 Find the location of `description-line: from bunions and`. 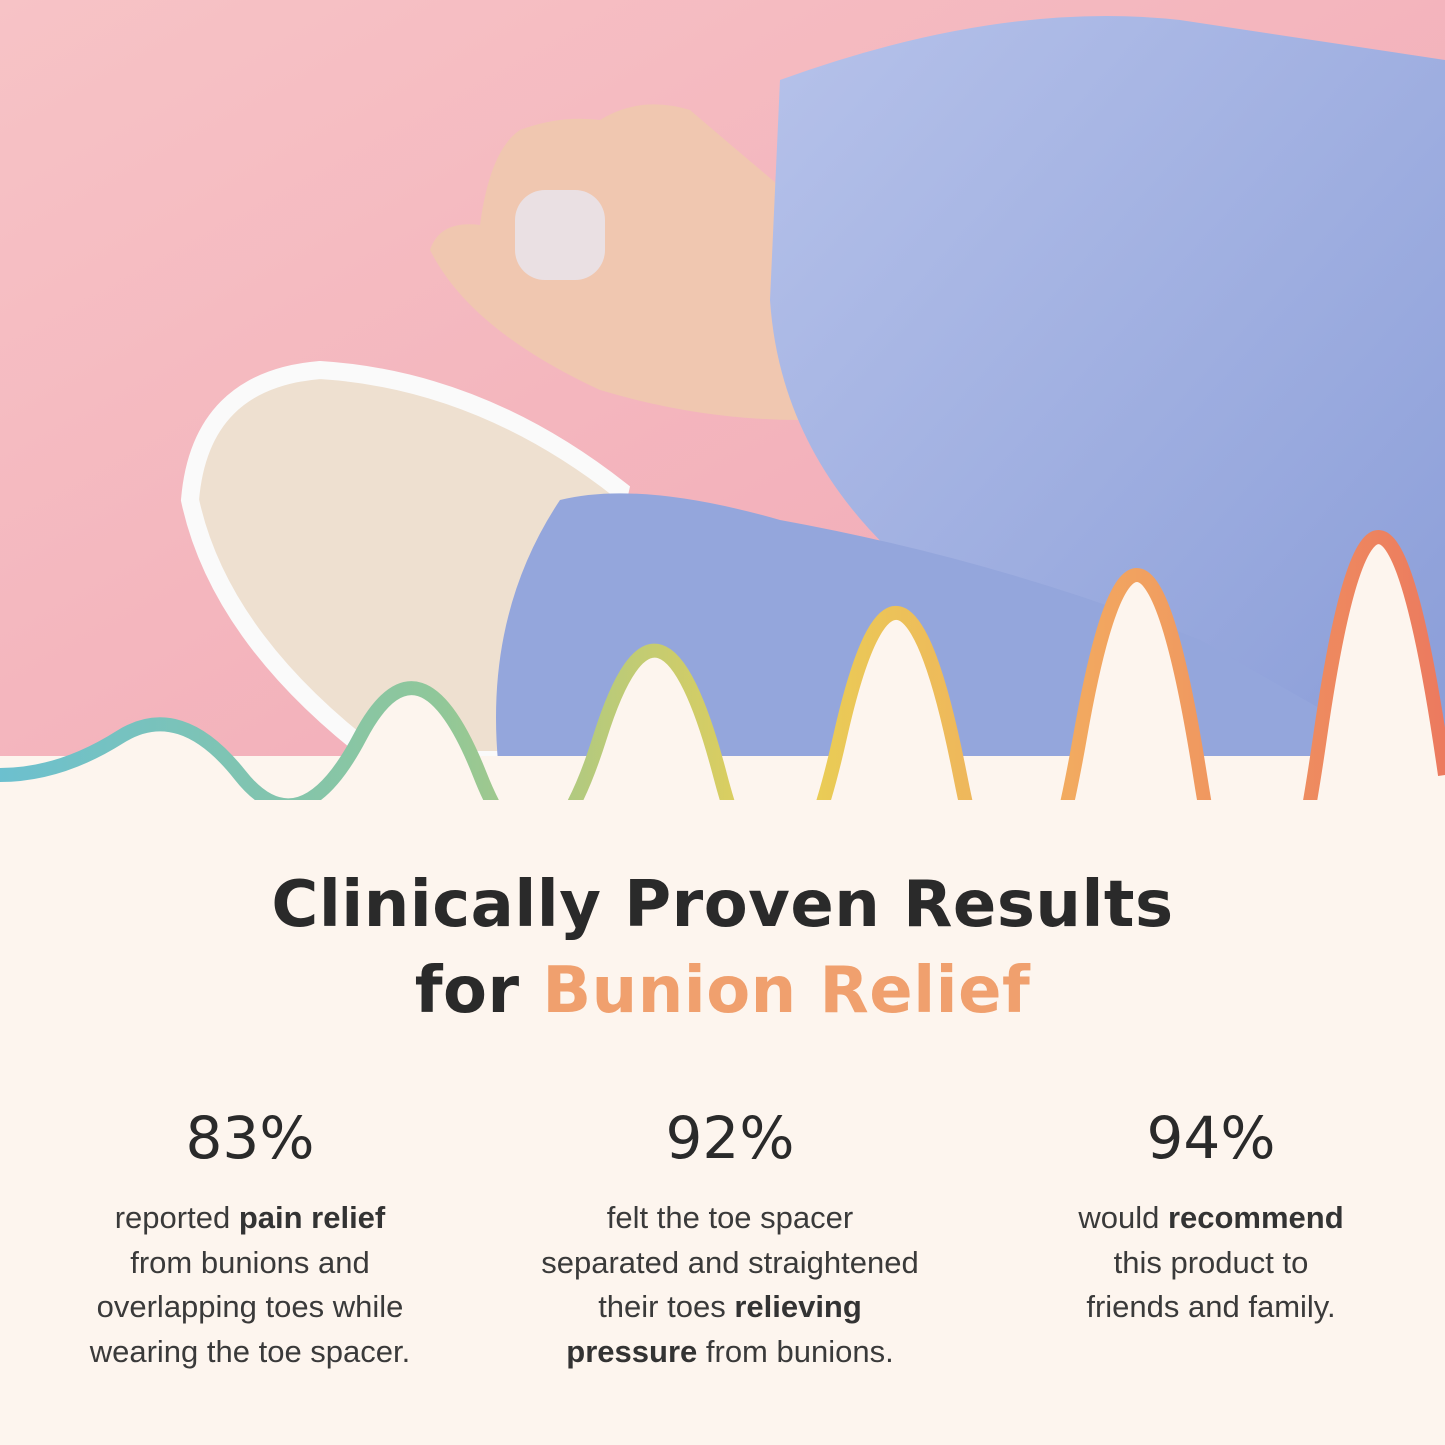

description-line: from bunions and is located at coordinates (250, 1263).